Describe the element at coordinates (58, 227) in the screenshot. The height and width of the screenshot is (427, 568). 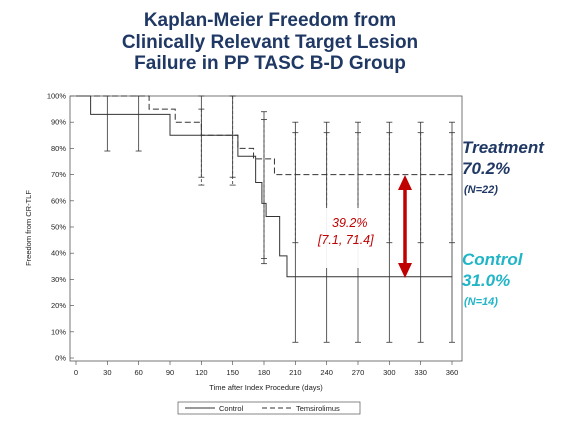
I see `y-tick-label: 50%` at that location.